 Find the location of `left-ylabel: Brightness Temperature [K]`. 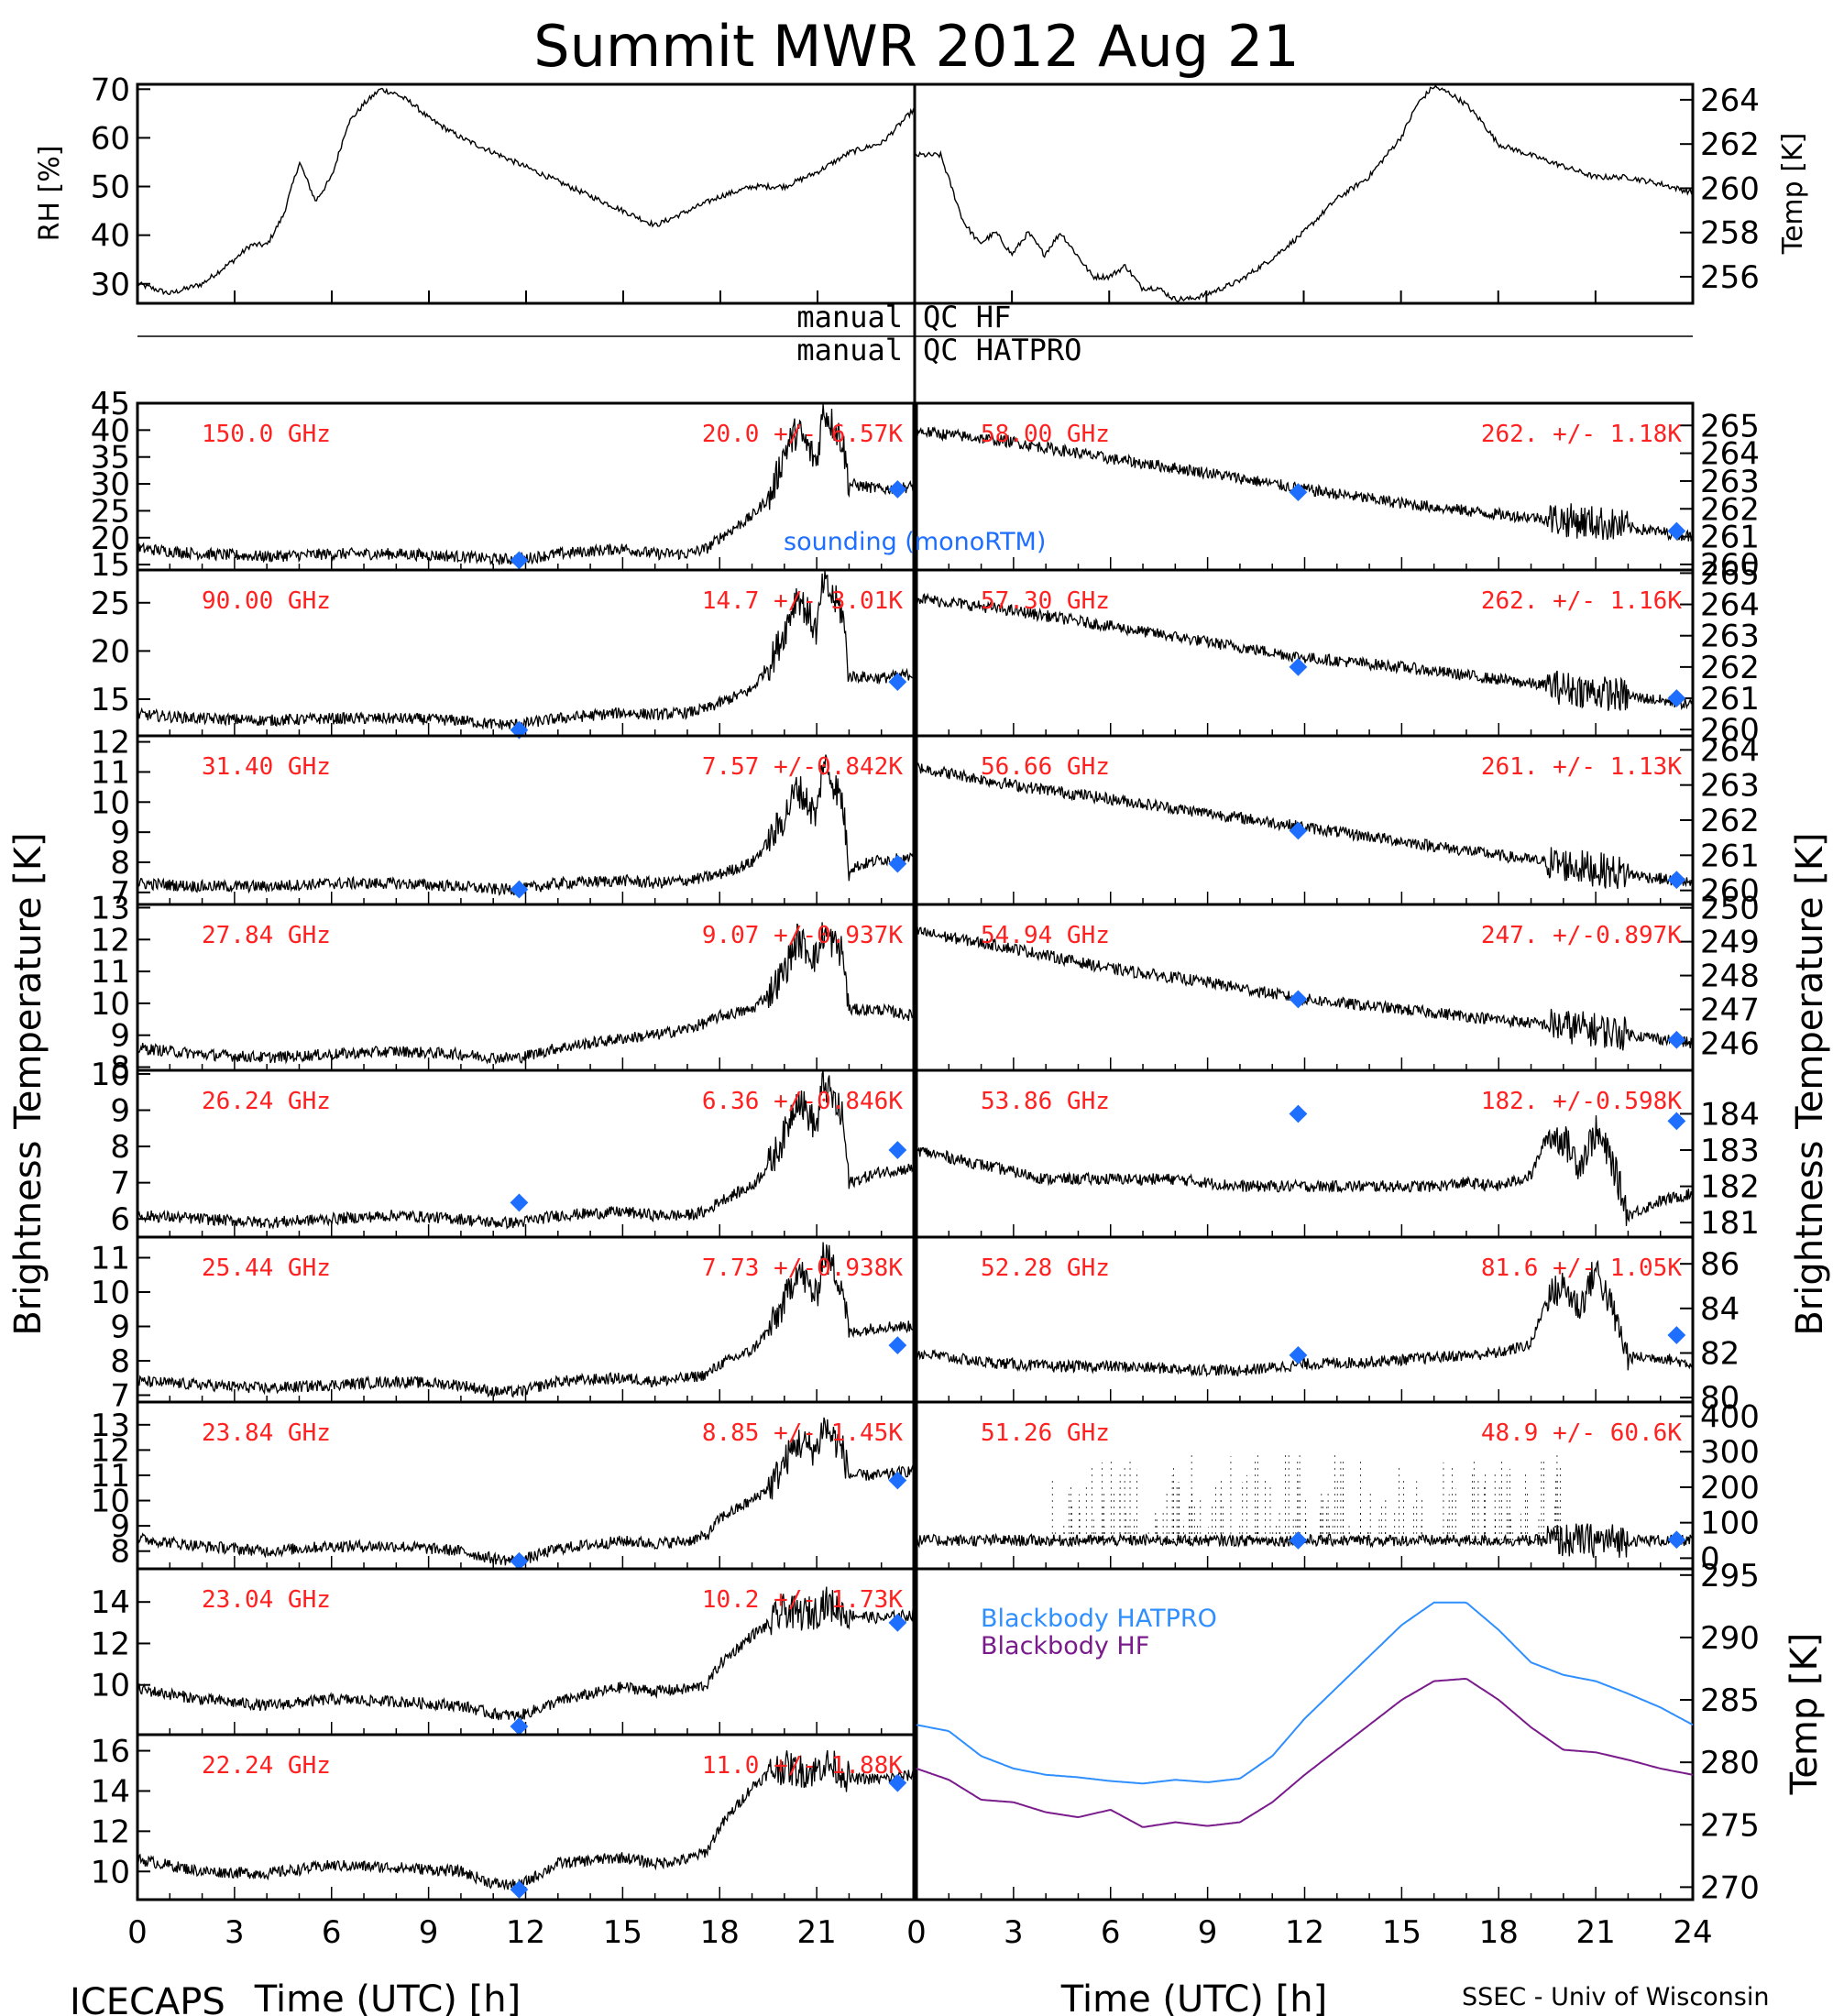

left-ylabel: Brightness Temperature [K] is located at coordinates (28, 1083).